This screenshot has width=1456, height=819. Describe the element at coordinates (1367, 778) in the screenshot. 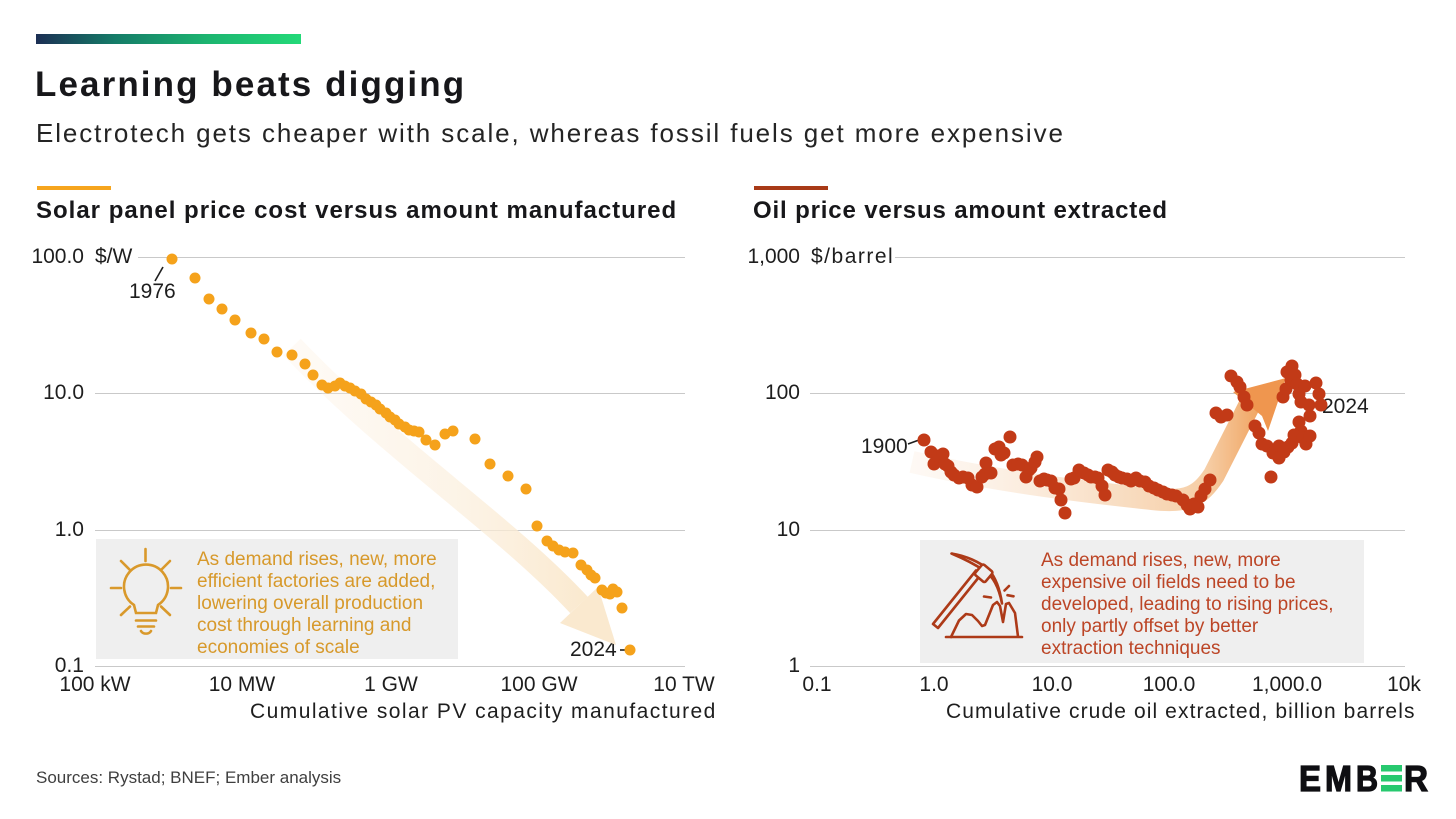

I see `svg-text: B` at that location.